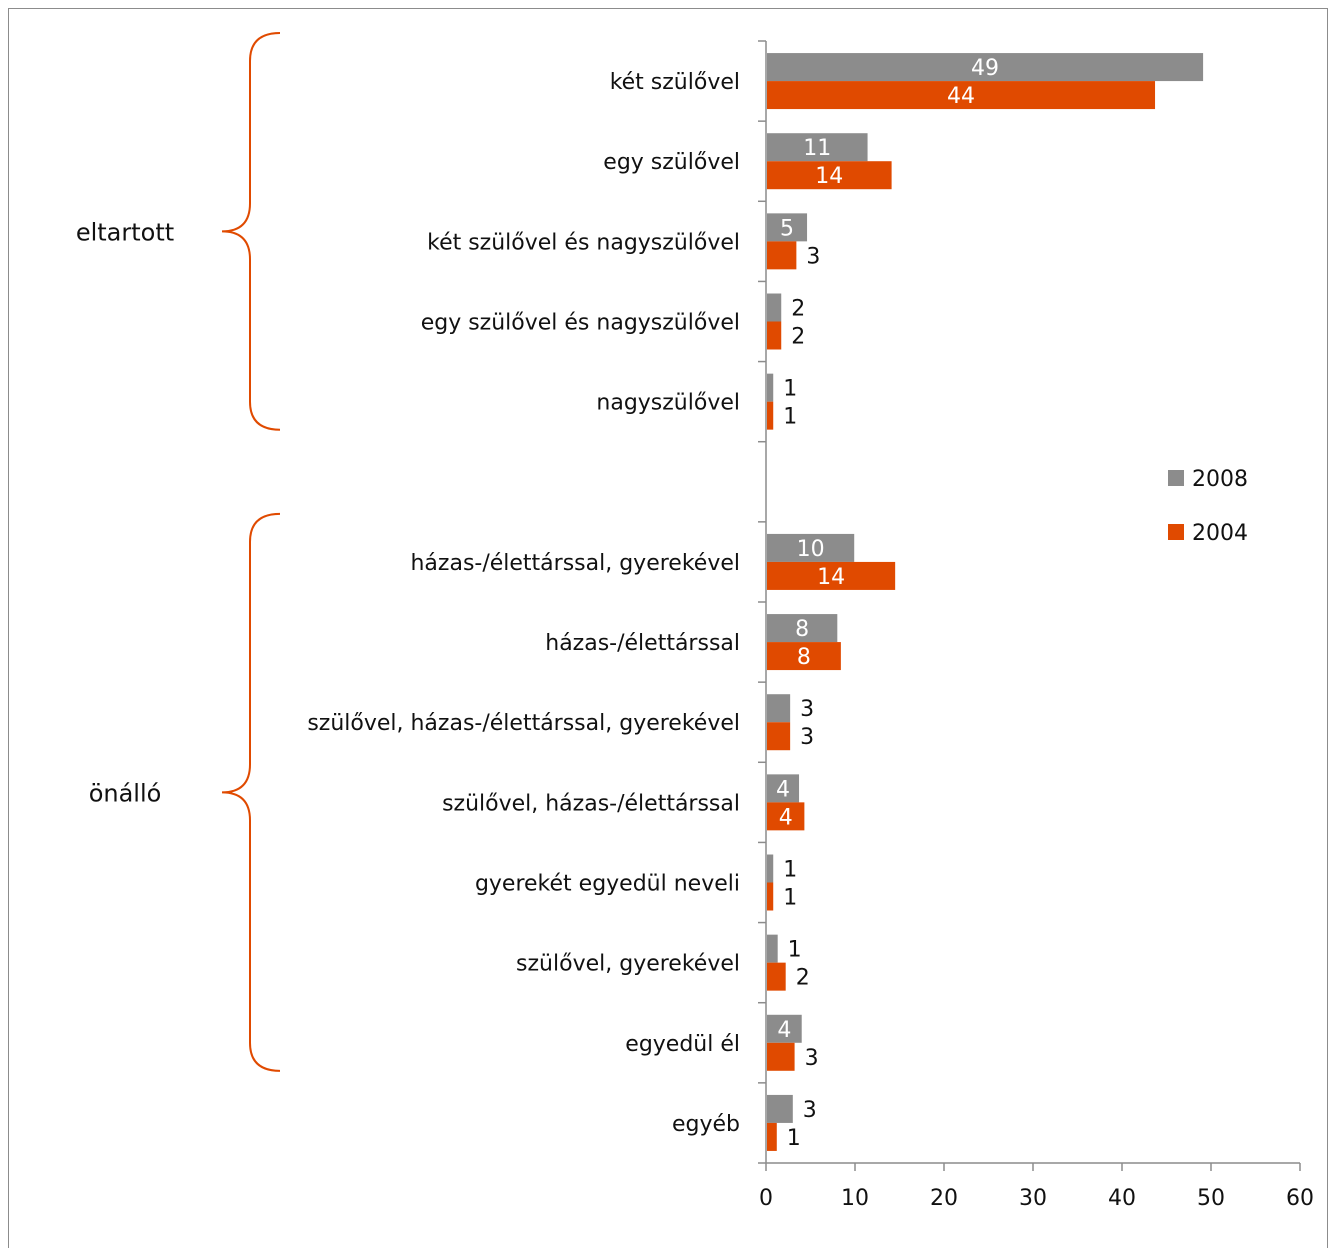  Describe the element at coordinates (766, 1198) in the screenshot. I see `x-tick-label: 0` at that location.